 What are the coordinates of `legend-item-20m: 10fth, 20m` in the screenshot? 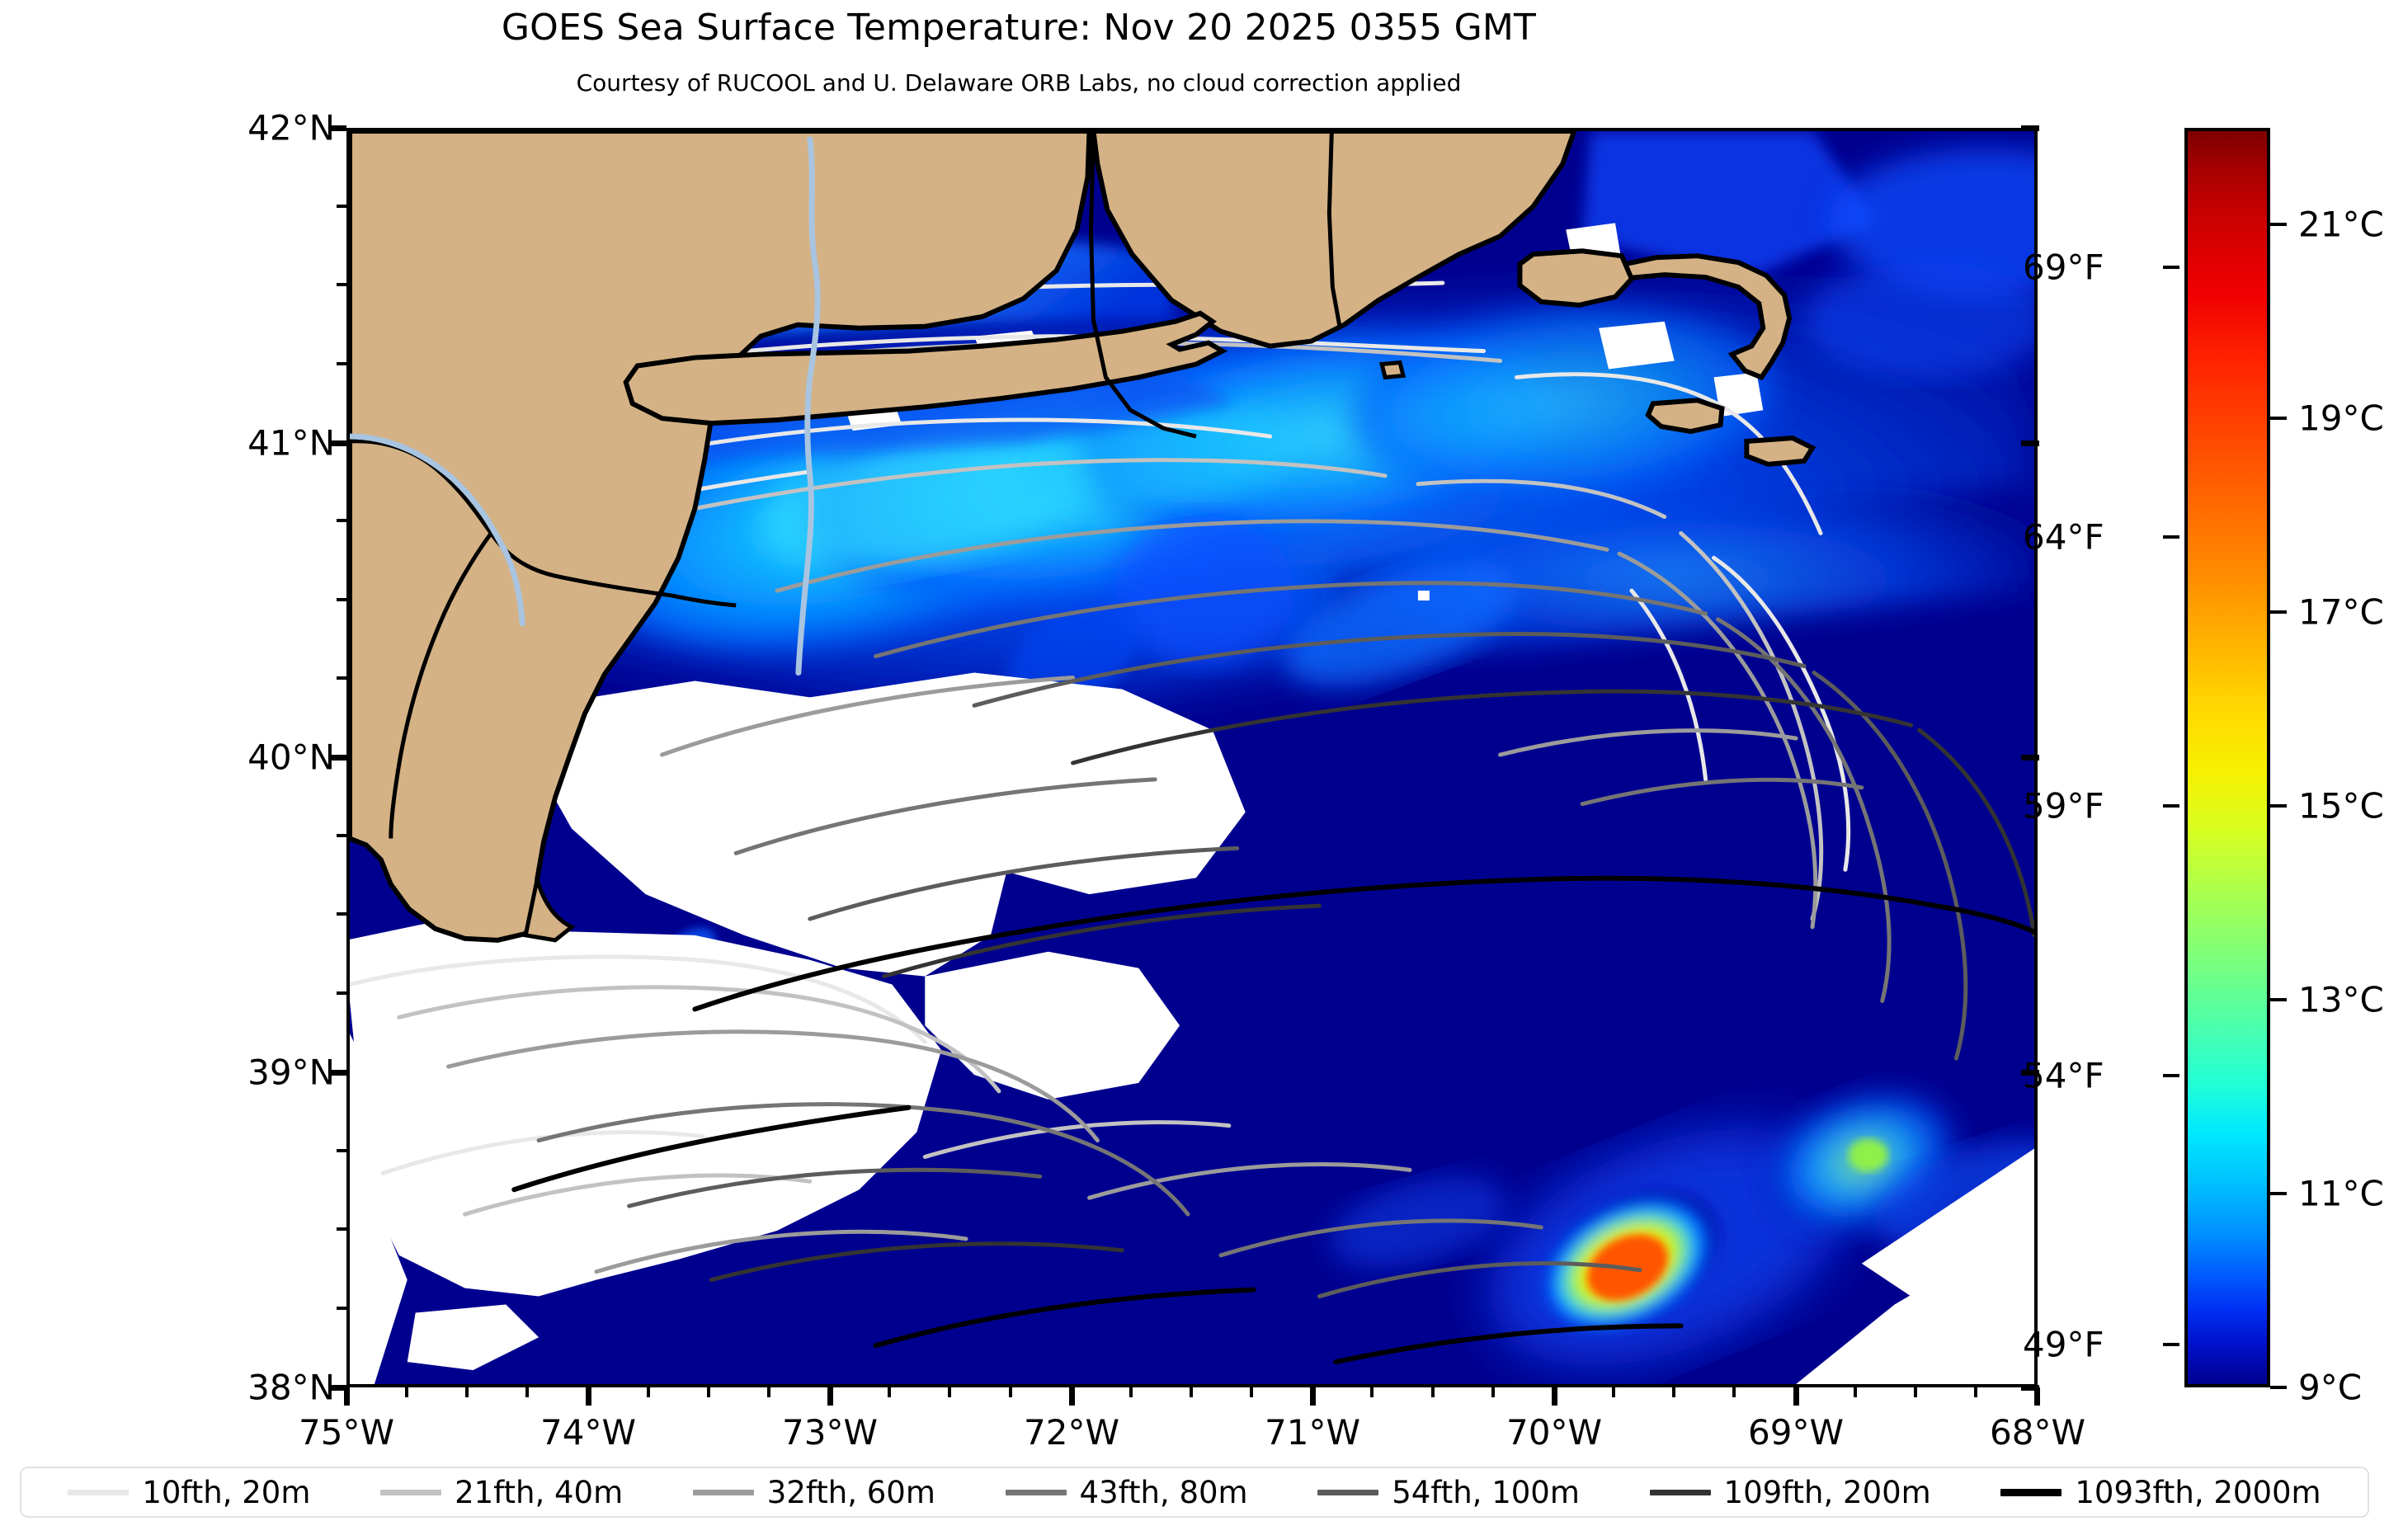 It's located at (189, 1492).